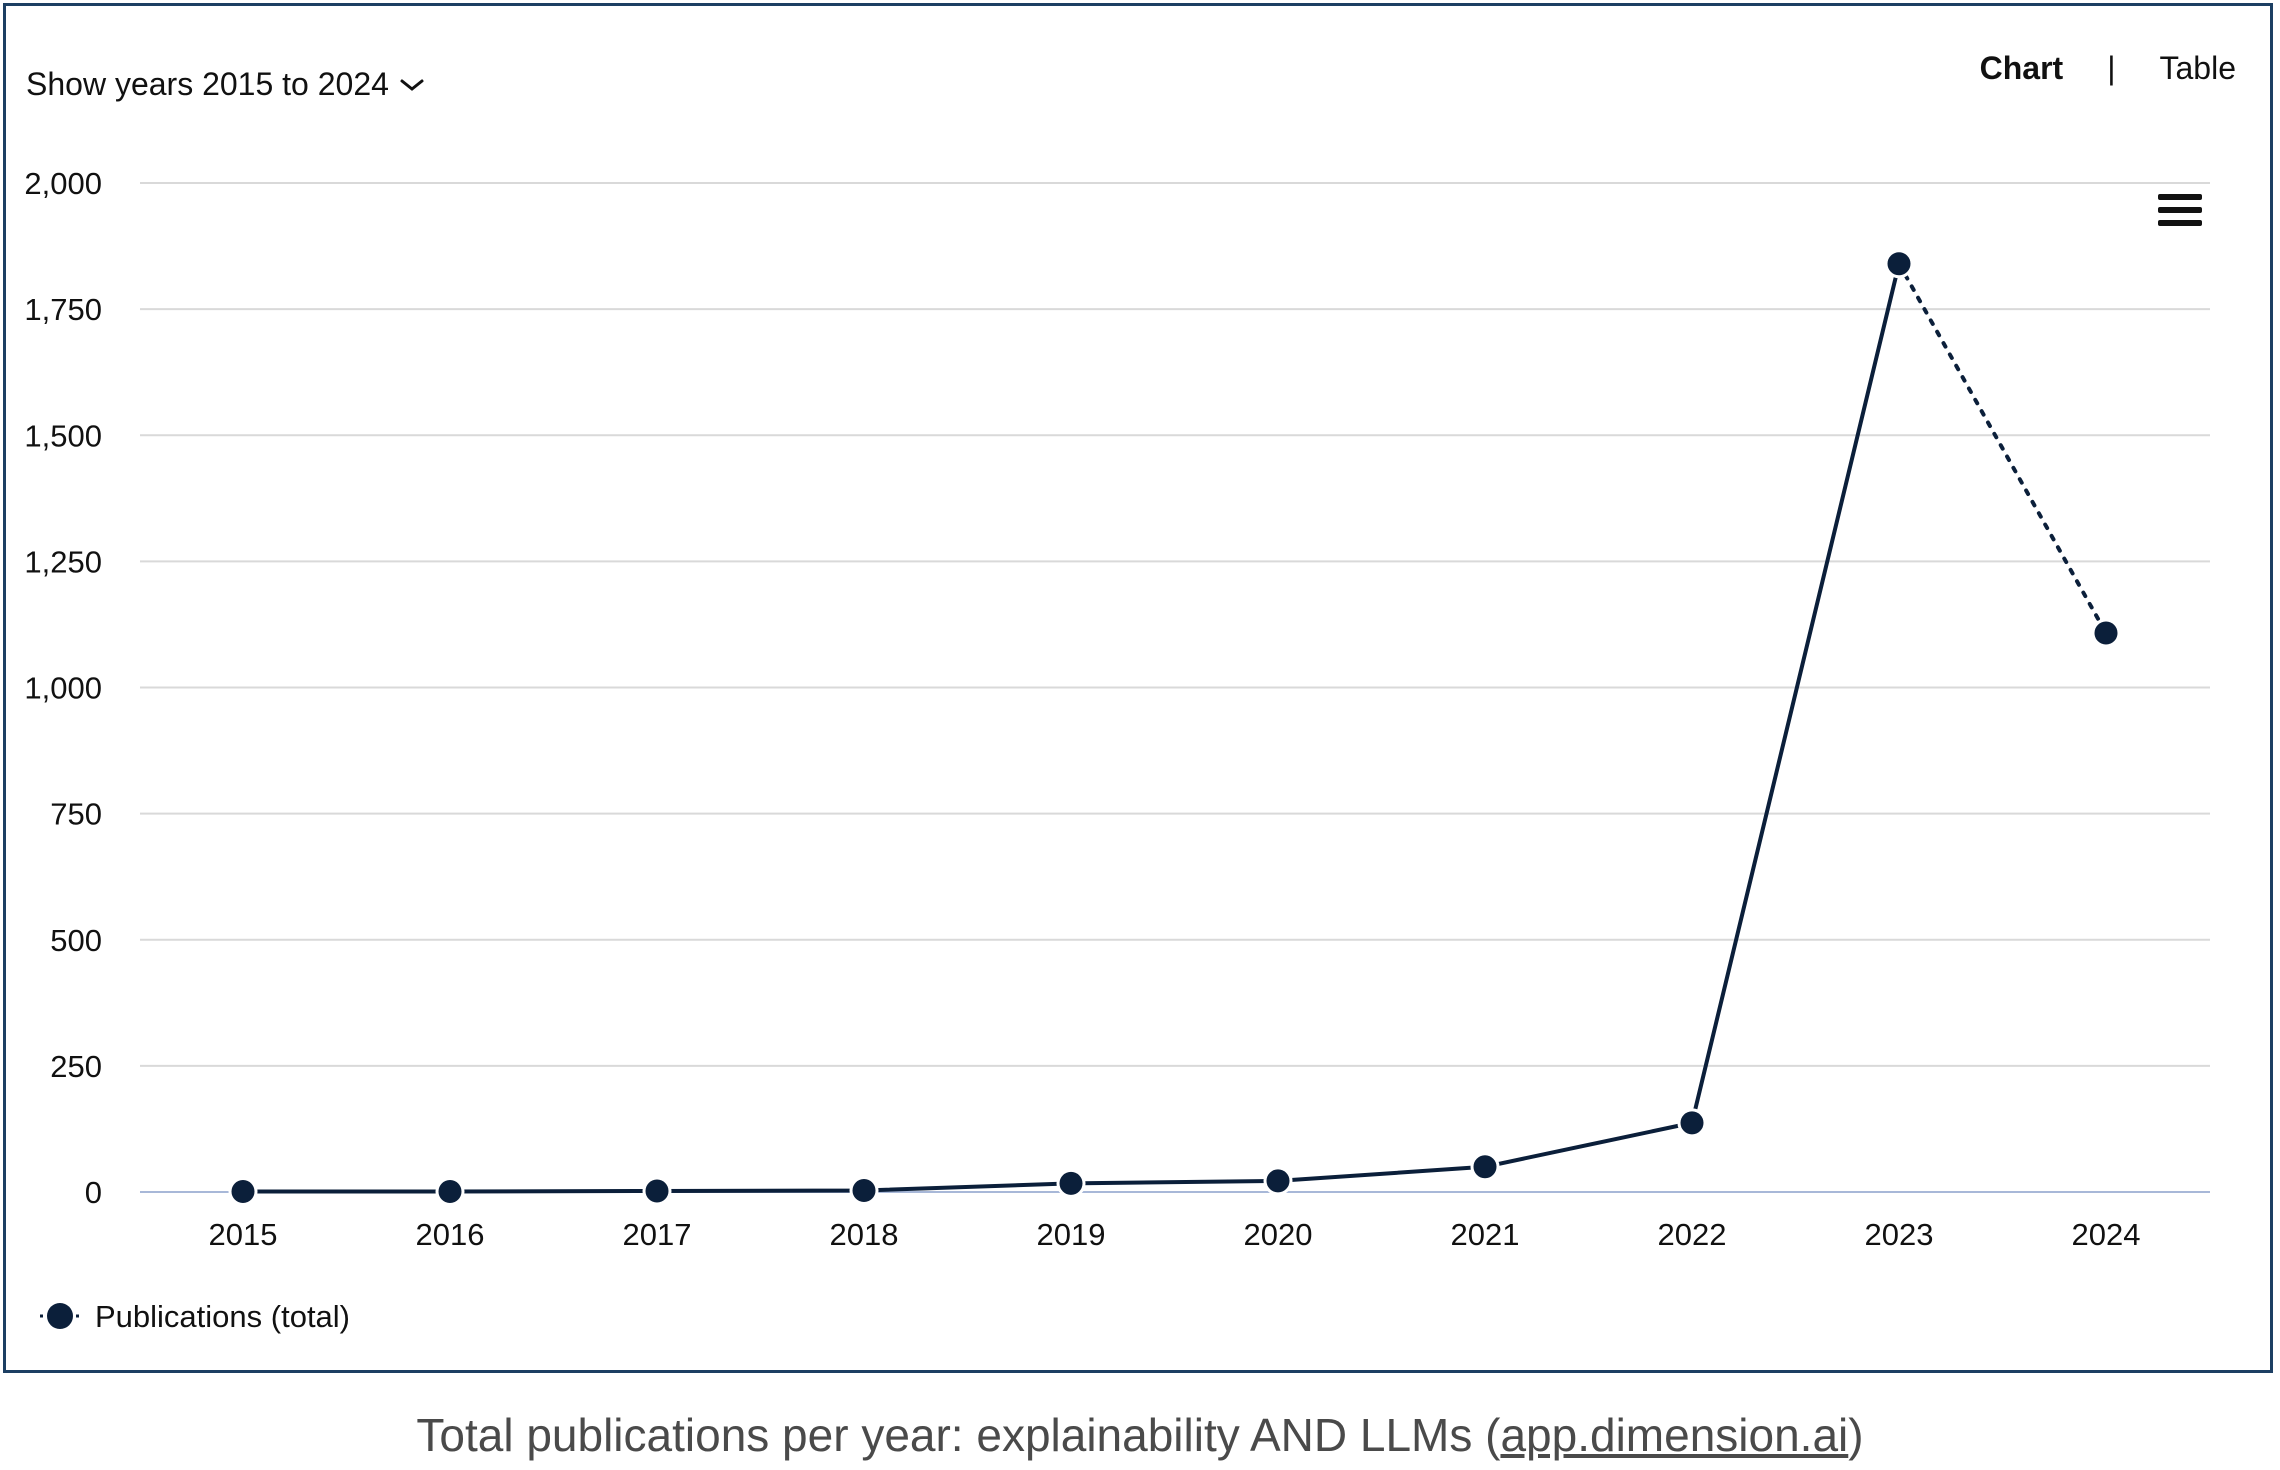 Image resolution: width=2280 pixels, height=1470 pixels. What do you see at coordinates (207, 84) in the screenshot?
I see `year-range-label: Show years 2015 to 2024` at bounding box center [207, 84].